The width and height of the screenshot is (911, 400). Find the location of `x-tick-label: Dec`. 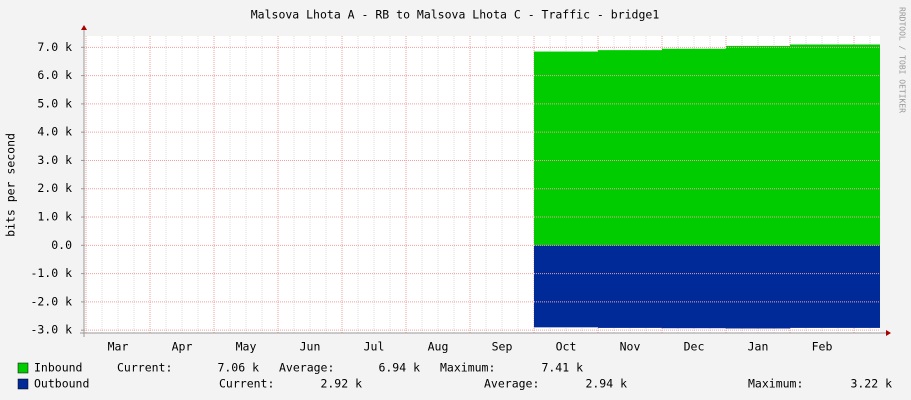

x-tick-label: Dec is located at coordinates (694, 347).